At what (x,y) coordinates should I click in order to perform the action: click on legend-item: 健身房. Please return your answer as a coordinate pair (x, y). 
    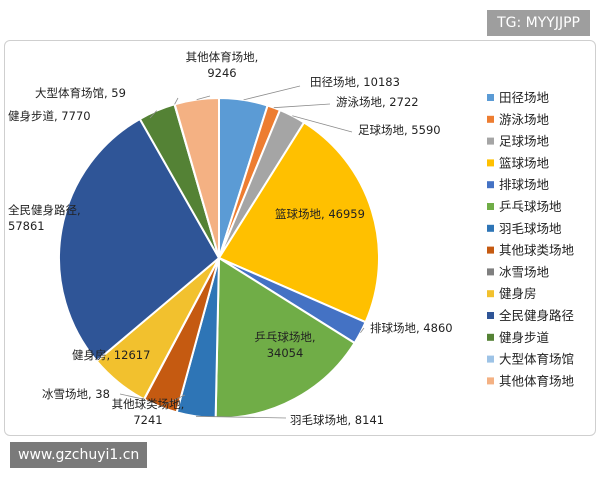
    Looking at the image, I should click on (512, 293).